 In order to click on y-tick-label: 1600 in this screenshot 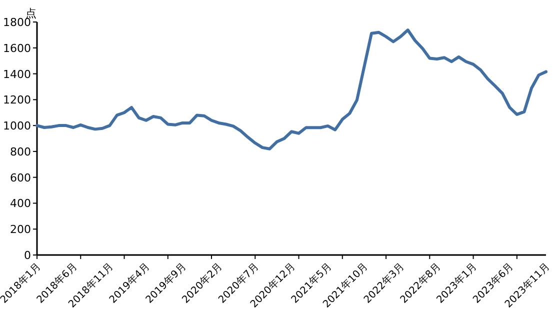, I will do `click(17, 48)`.